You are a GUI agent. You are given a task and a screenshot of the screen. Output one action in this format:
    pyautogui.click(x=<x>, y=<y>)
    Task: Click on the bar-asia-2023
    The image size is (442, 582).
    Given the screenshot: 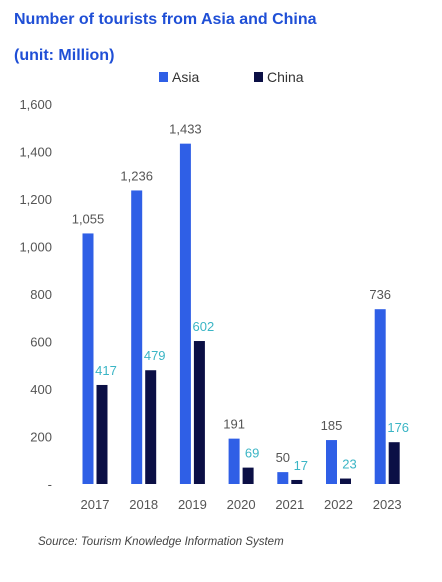 What is the action you would take?
    pyautogui.click(x=380, y=396)
    